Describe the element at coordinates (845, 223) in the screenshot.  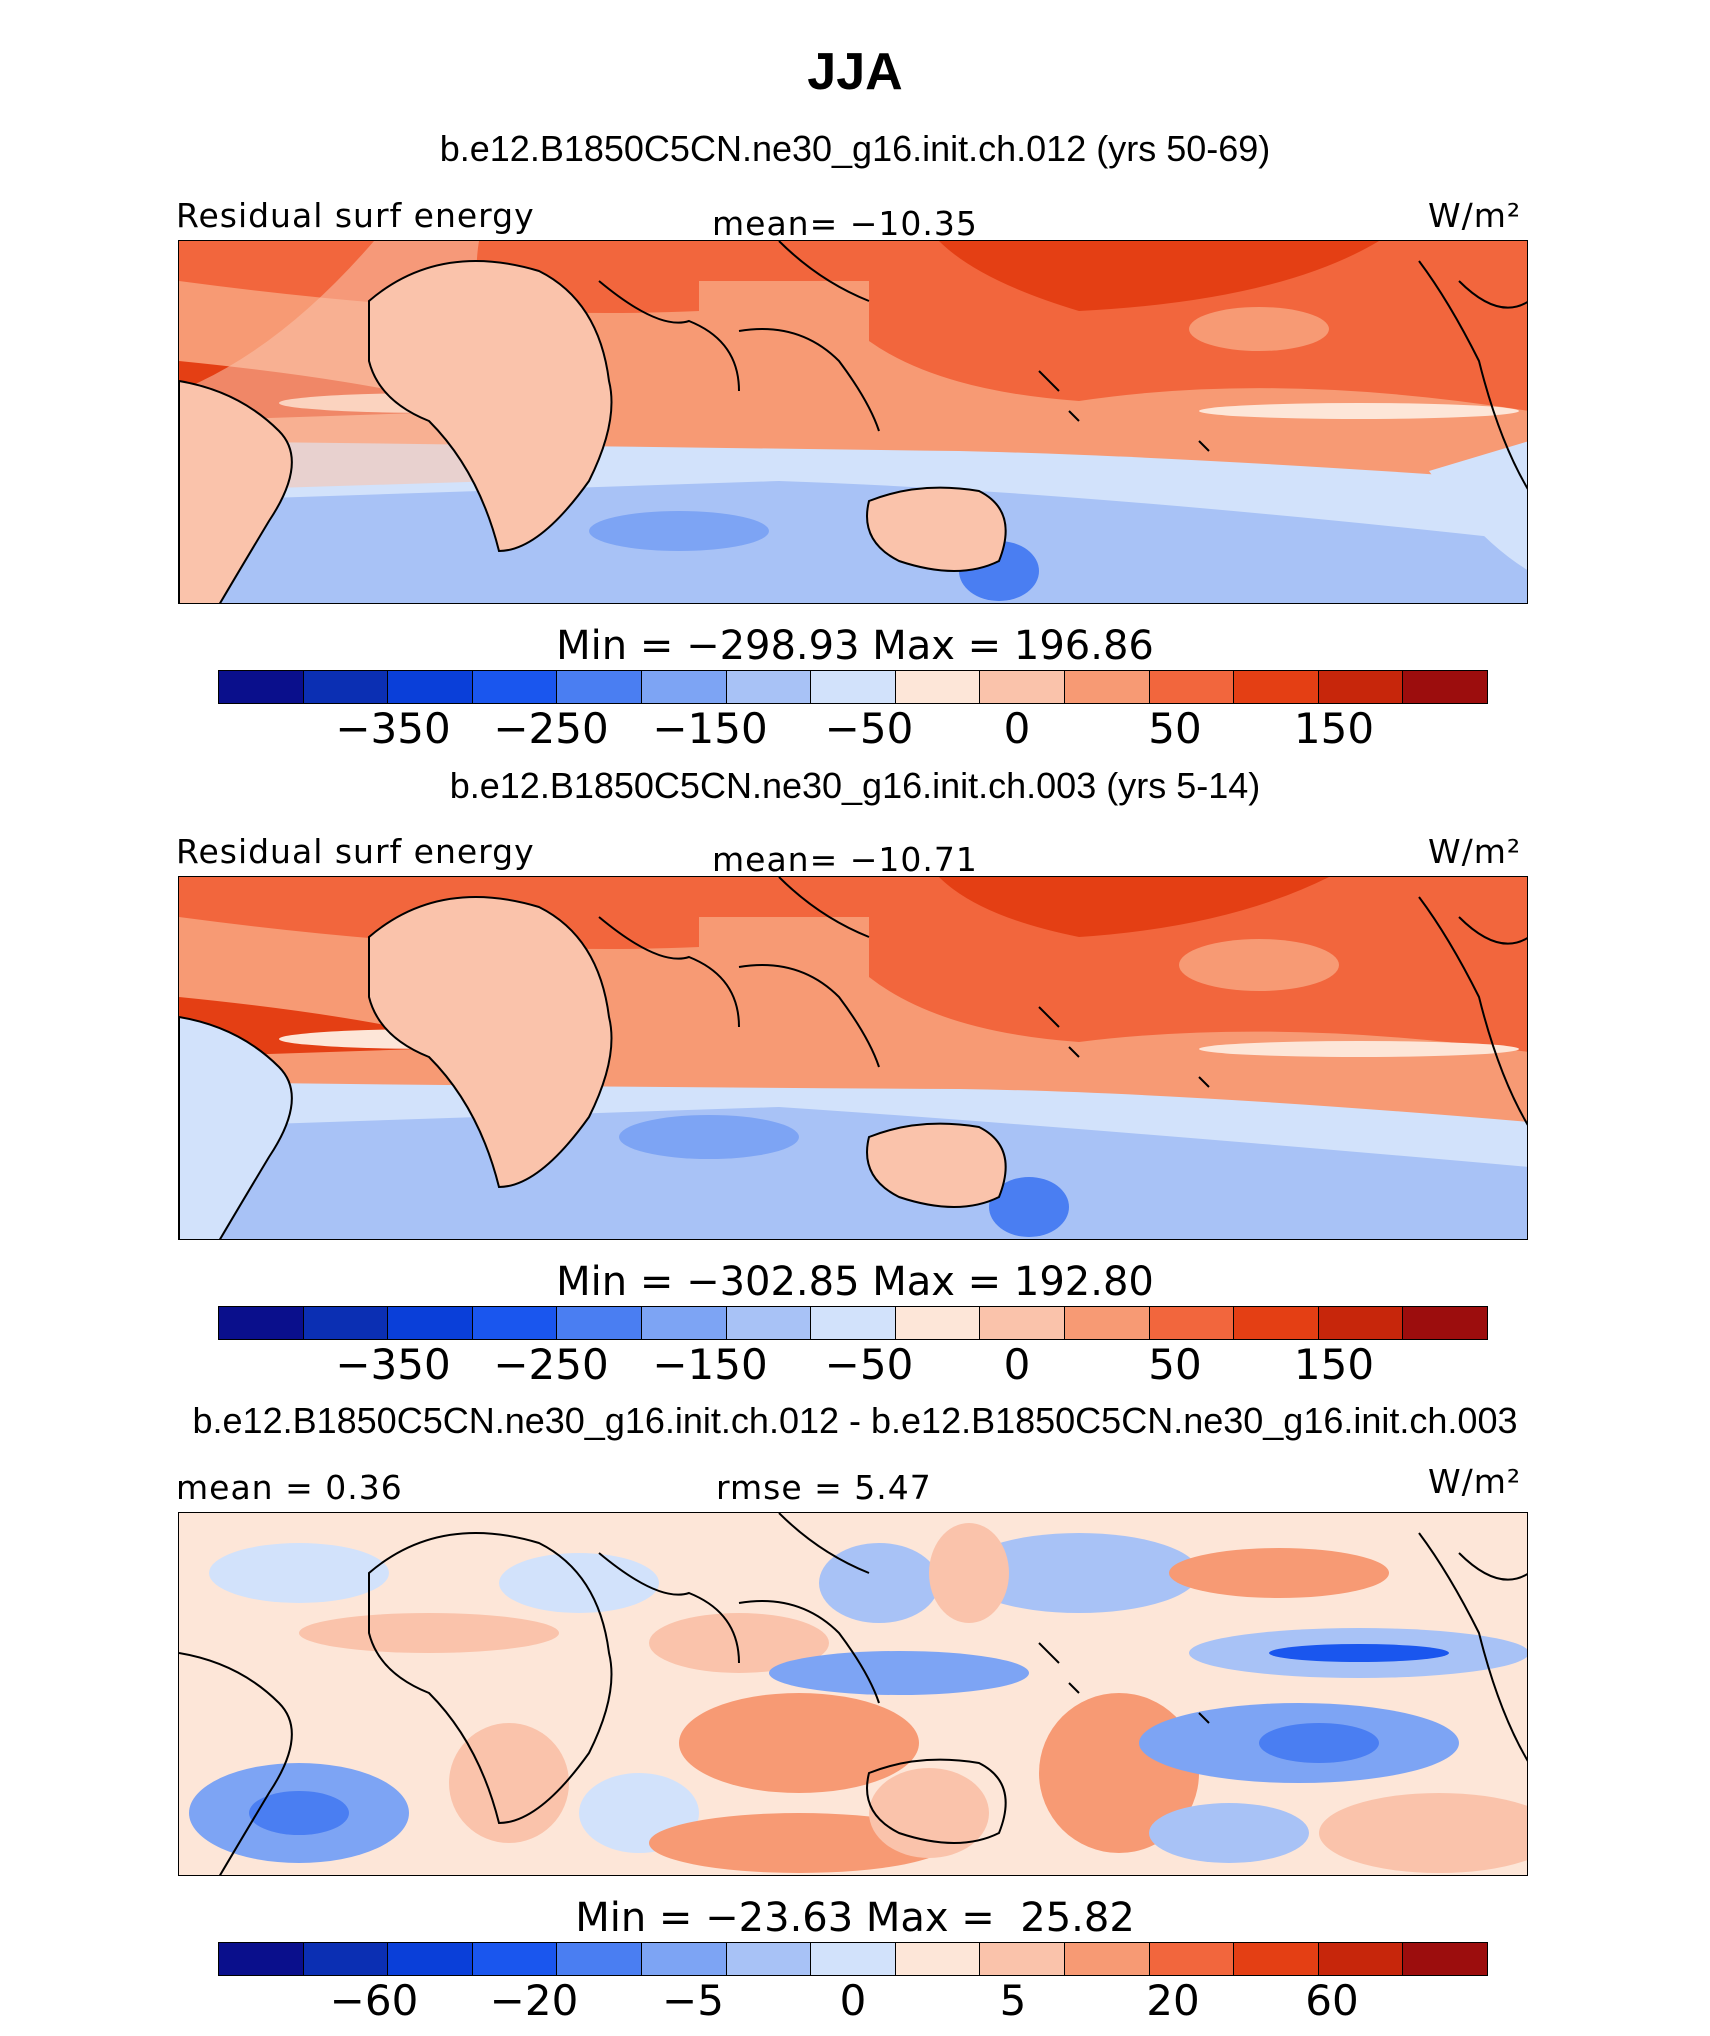
I see `panel1-mean-label: mean= −10.35` at that location.